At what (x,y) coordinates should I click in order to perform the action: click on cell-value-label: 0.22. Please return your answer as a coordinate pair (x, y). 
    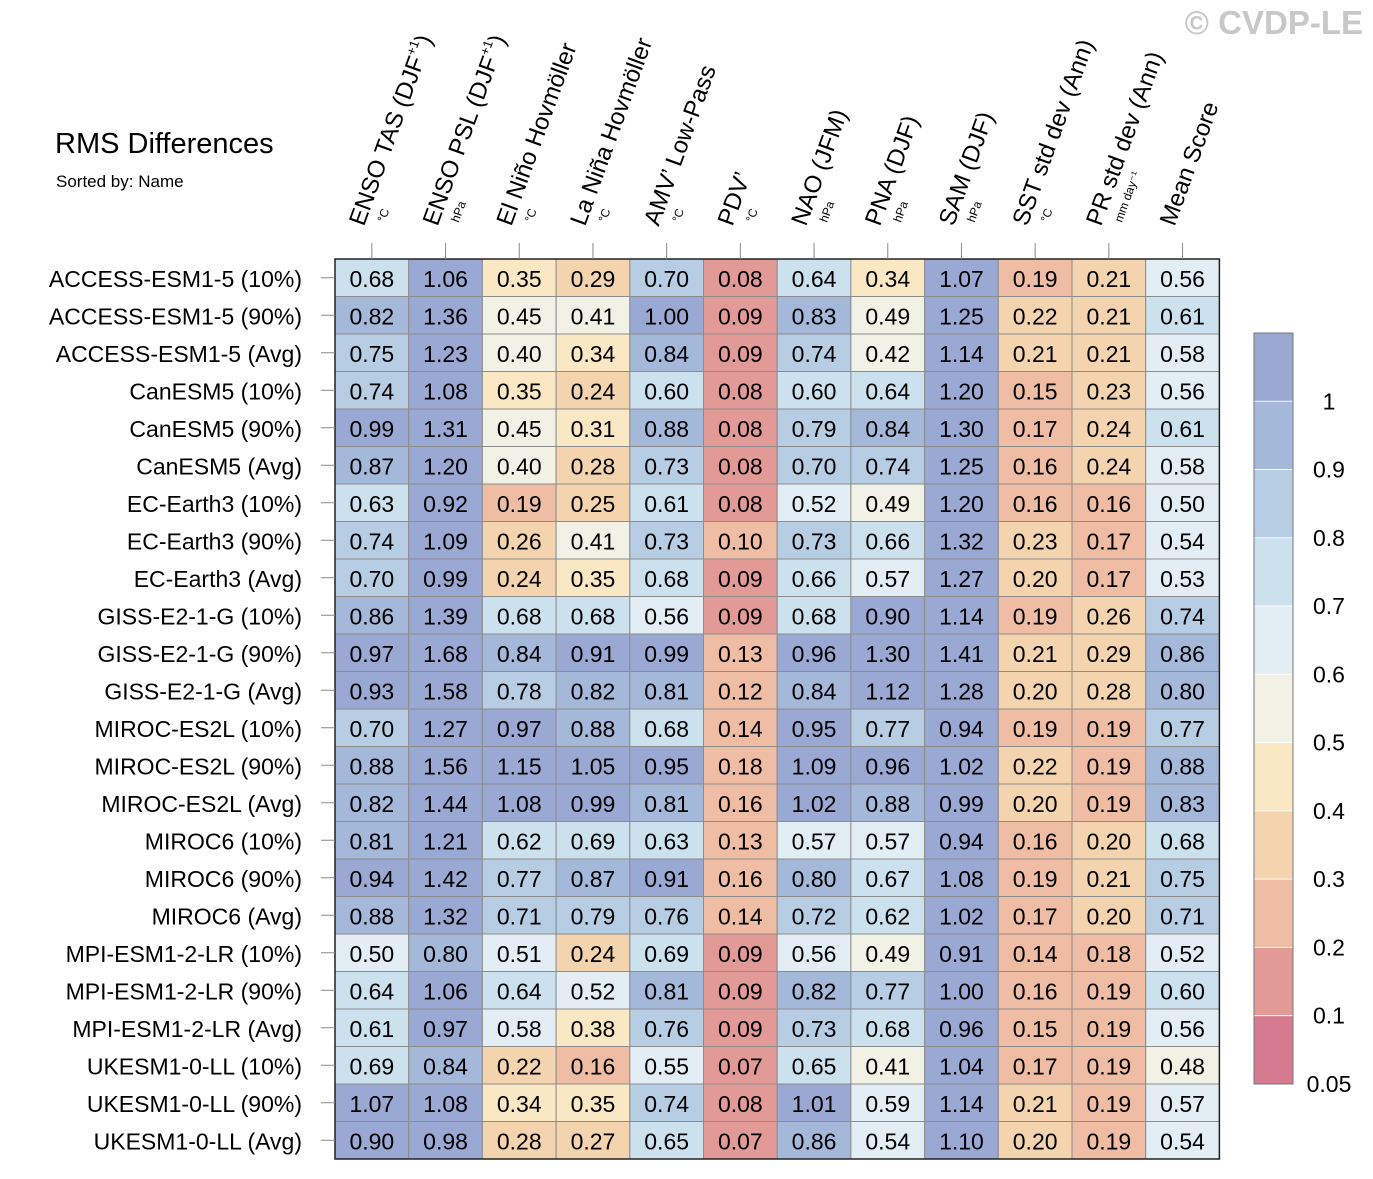
    Looking at the image, I should click on (1035, 316).